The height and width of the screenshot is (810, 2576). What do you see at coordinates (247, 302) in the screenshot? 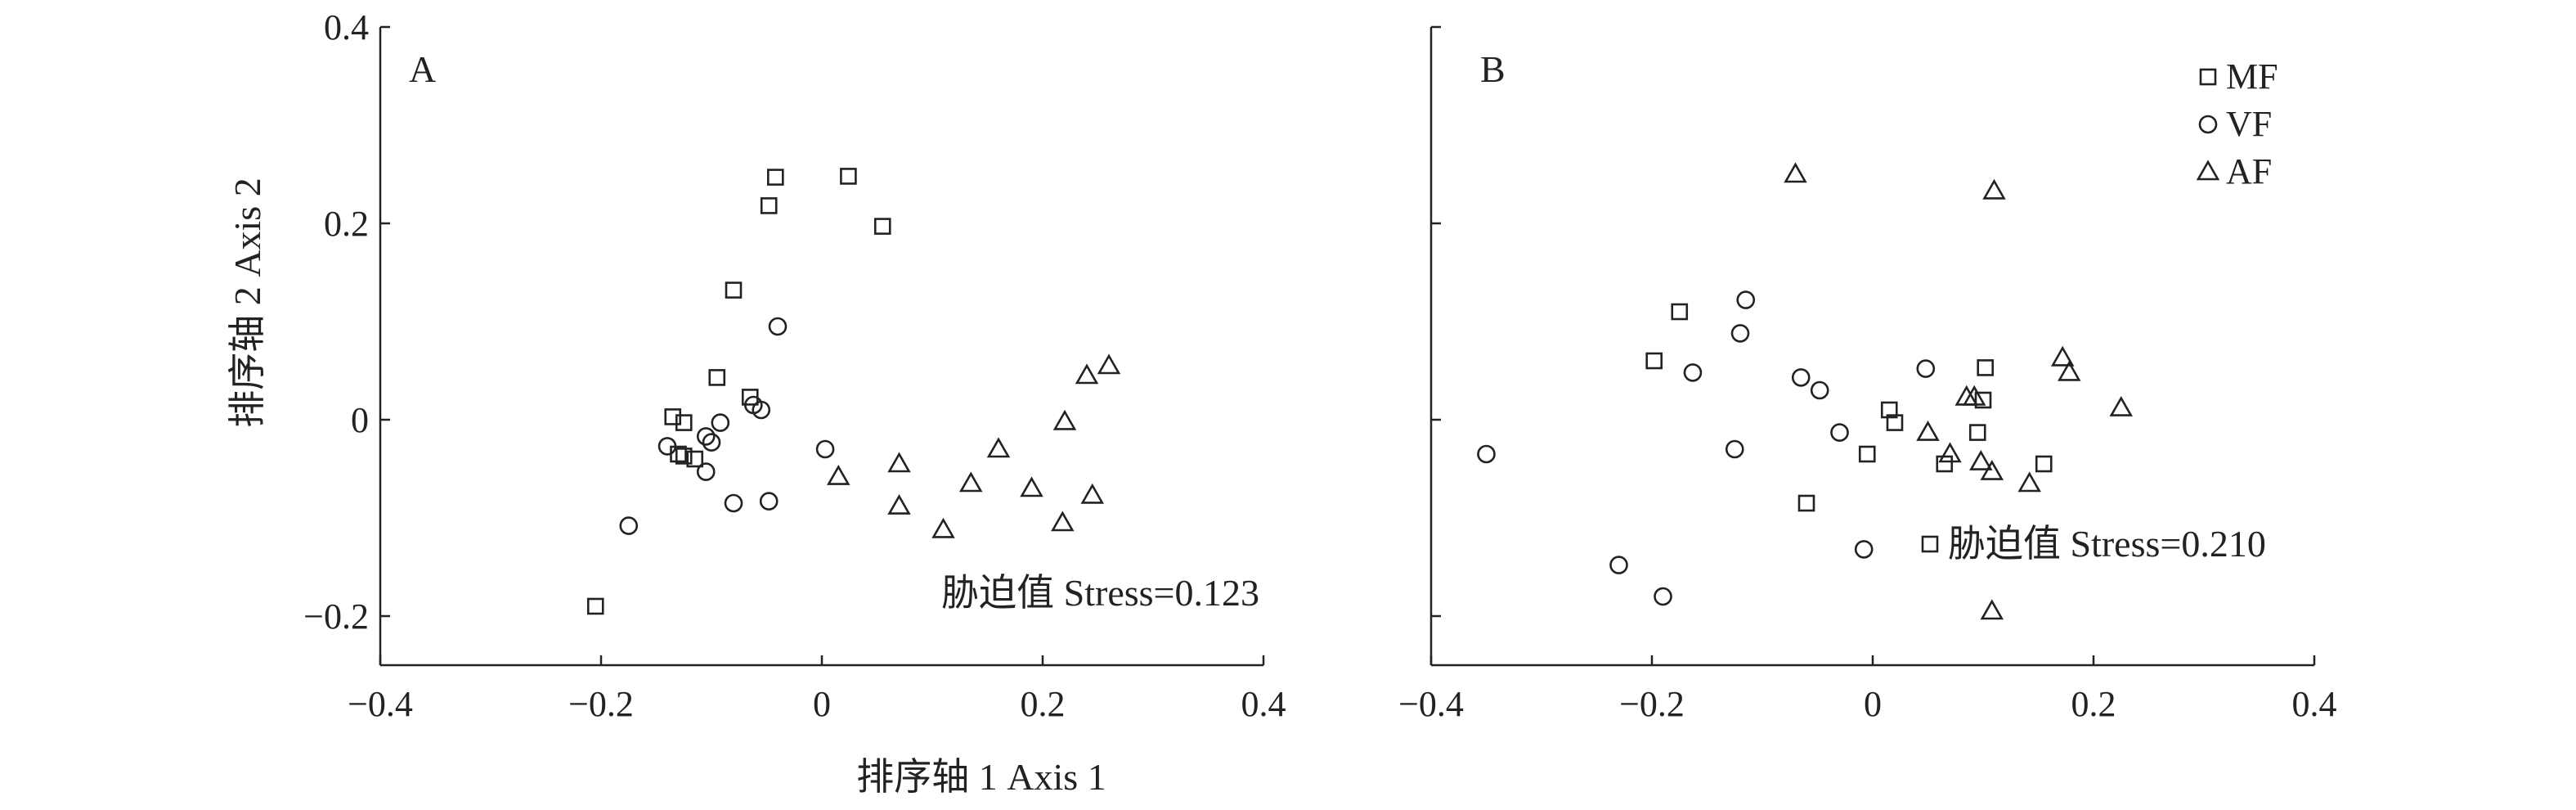
I see `y-axis-title: 排序轴 2 Axis 2` at bounding box center [247, 302].